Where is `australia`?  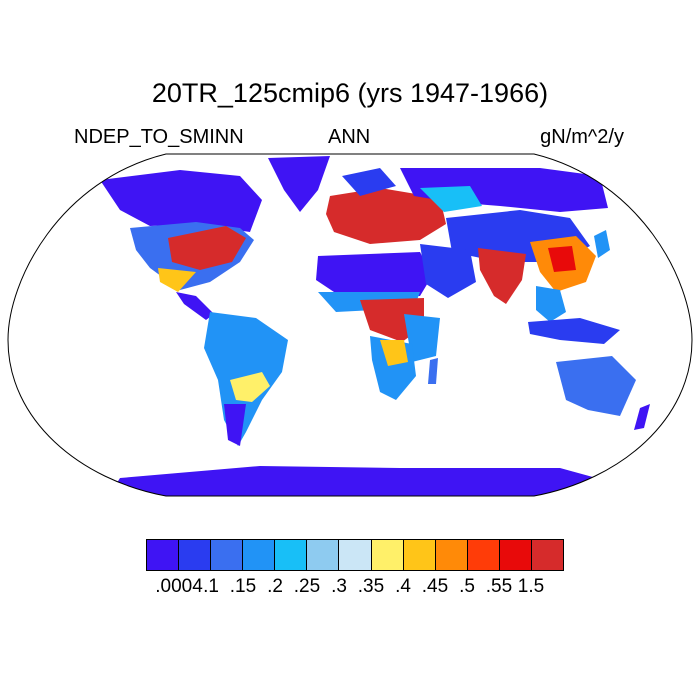 australia is located at coordinates (596, 386).